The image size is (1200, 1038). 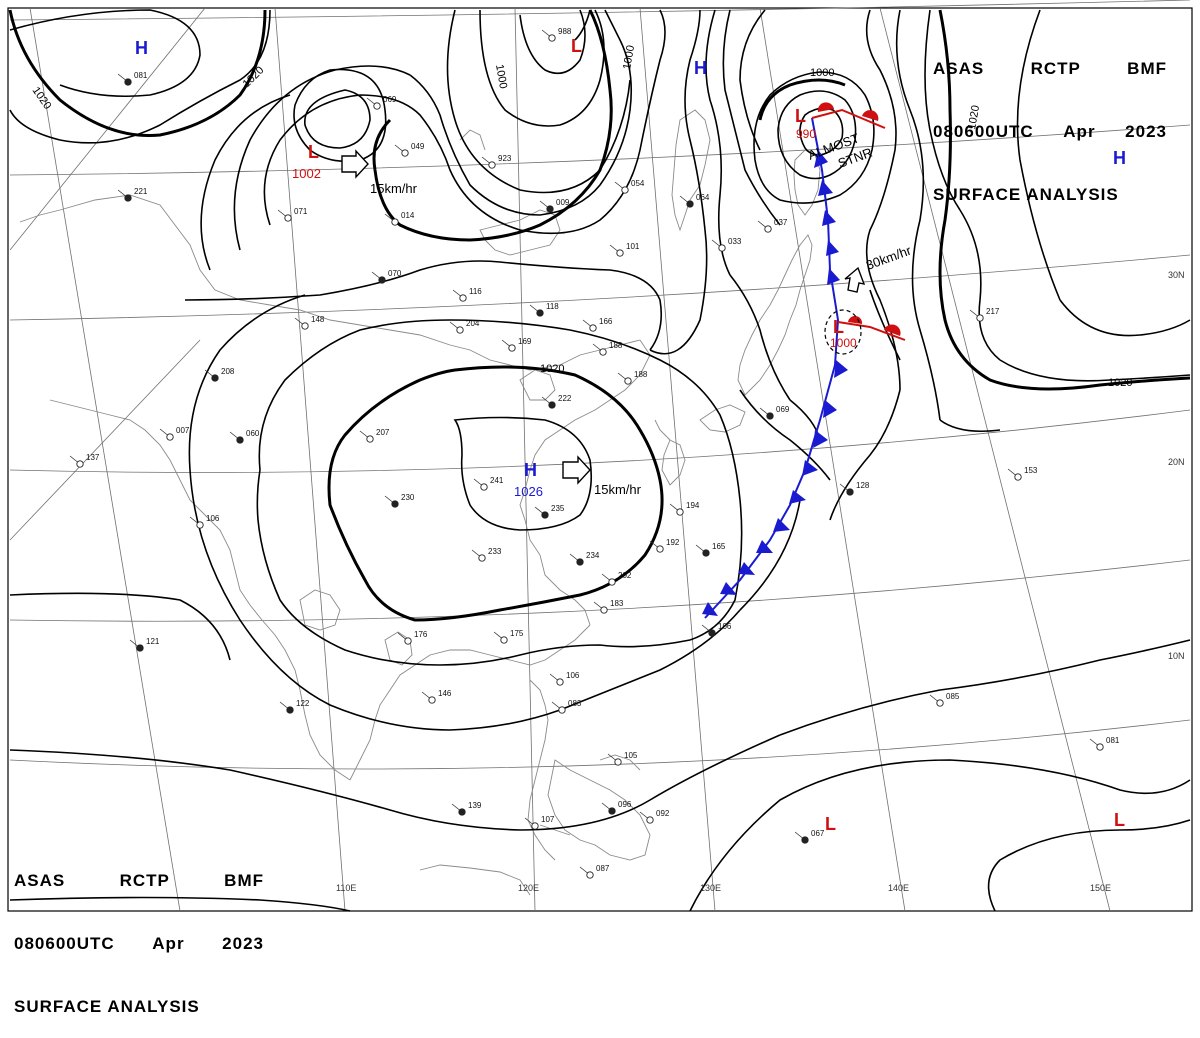 I want to click on station-plot: 060, so click(x=244, y=436).